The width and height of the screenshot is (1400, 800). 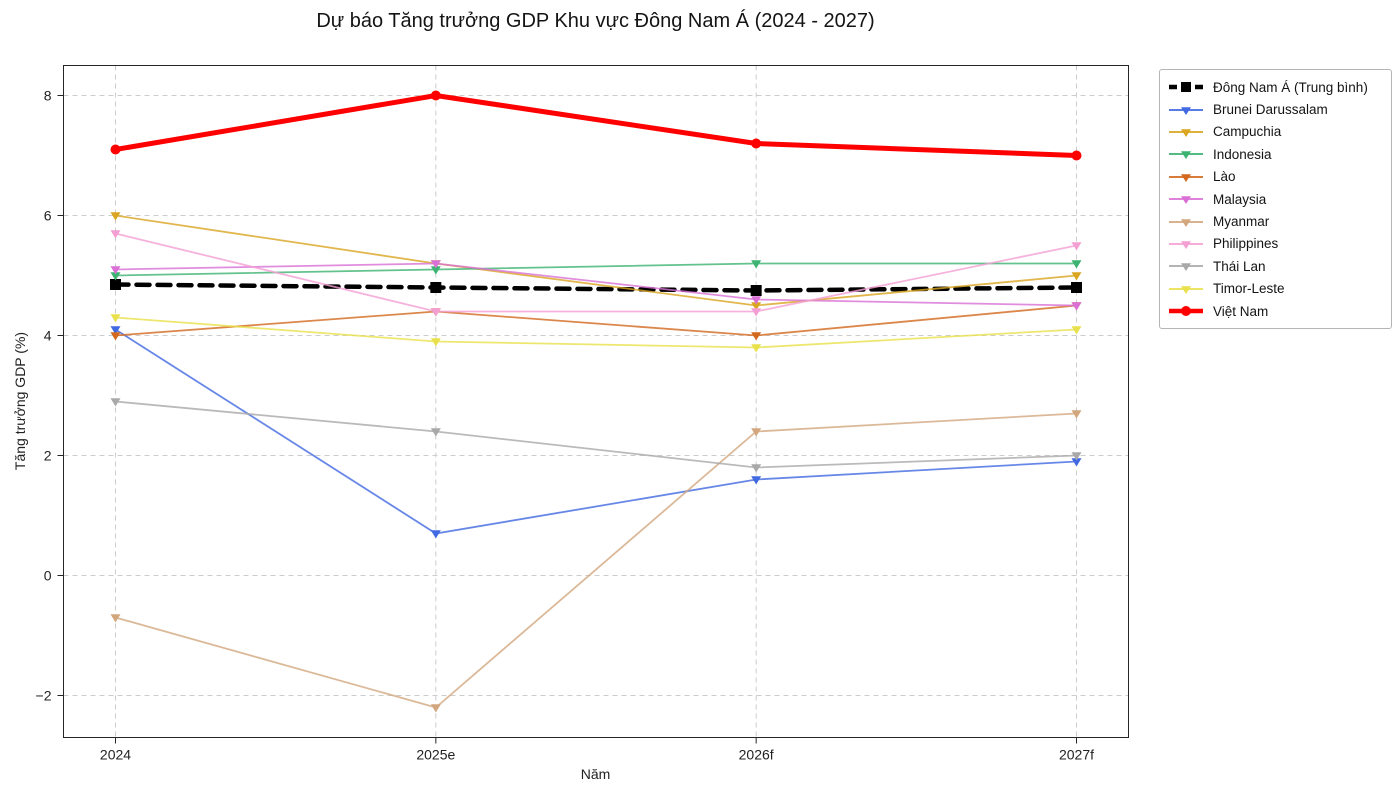 I want to click on legend-label: Việt Nam, so click(x=1241, y=311).